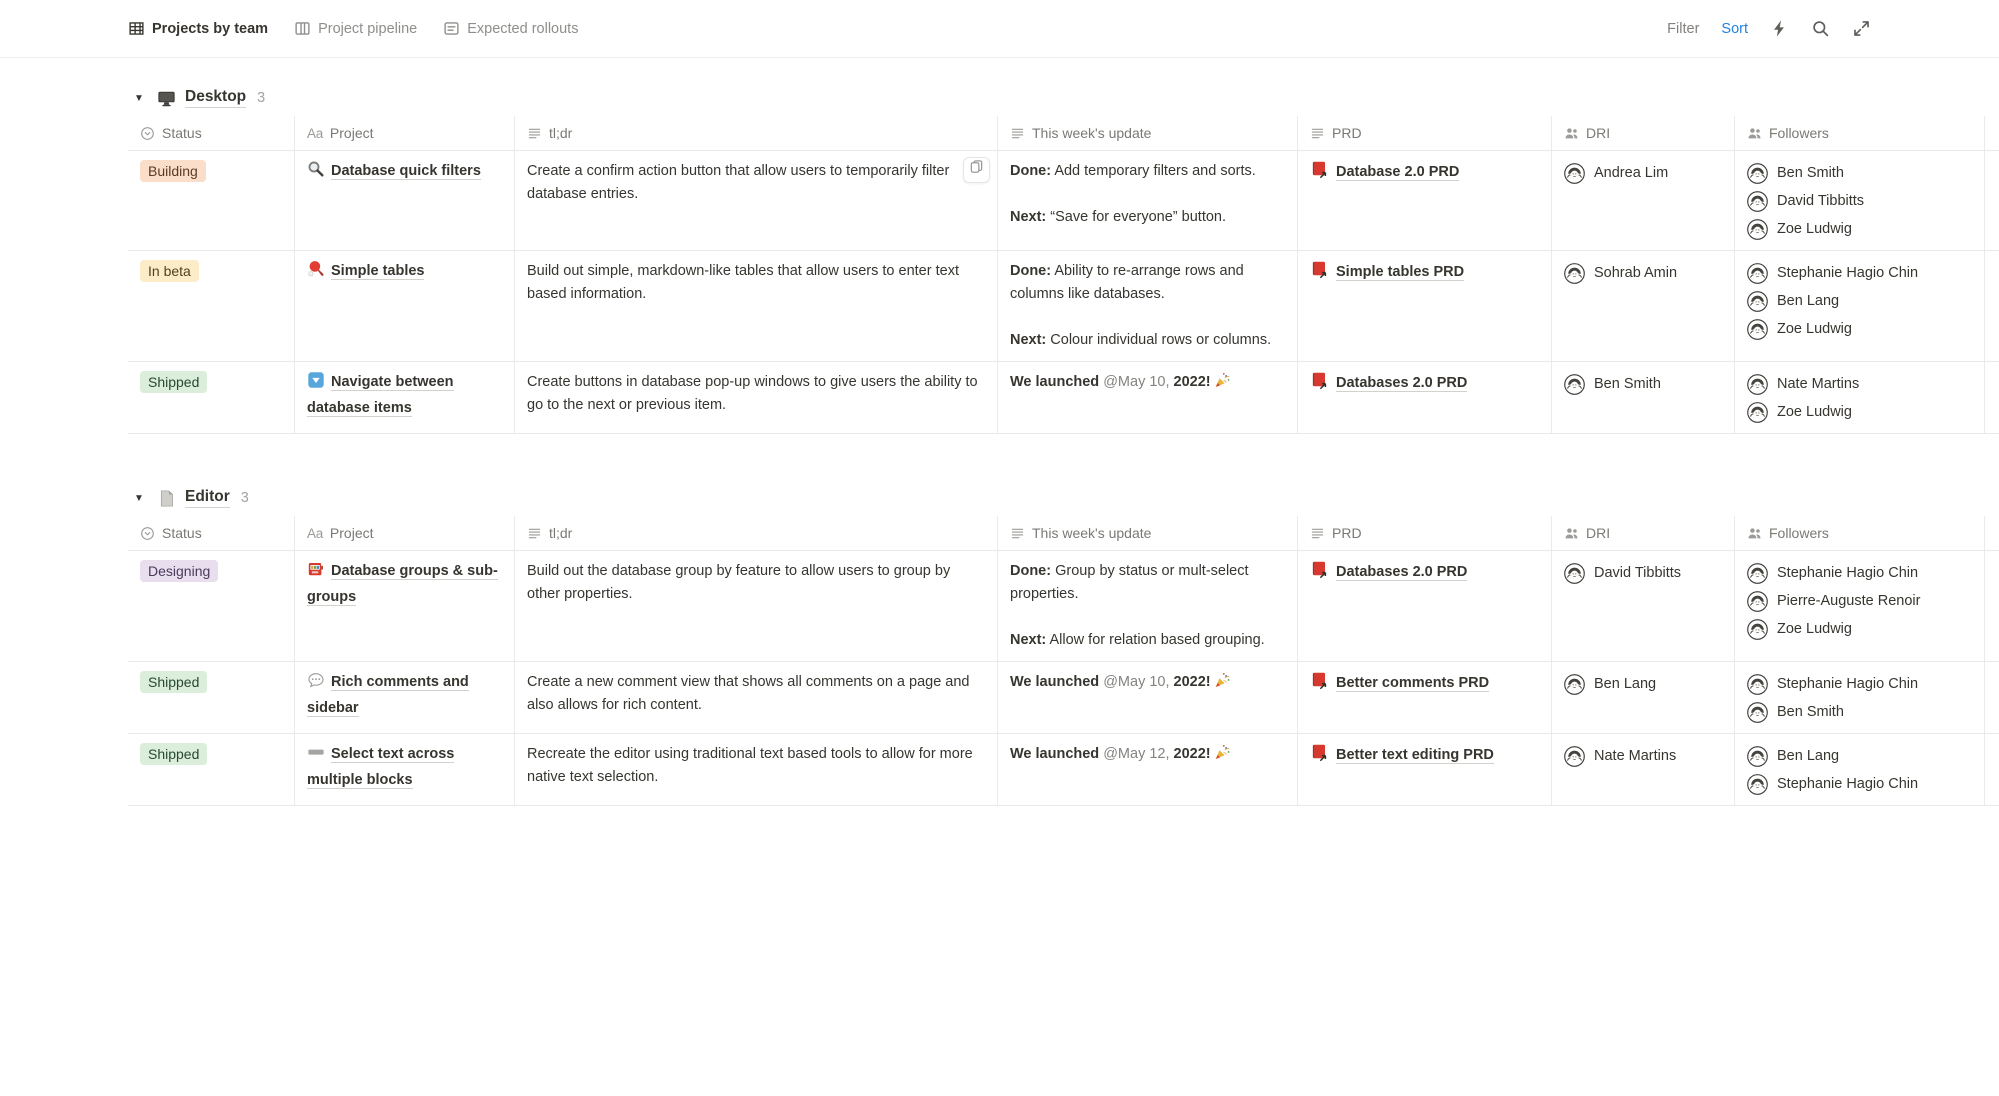 The width and height of the screenshot is (1999, 1096). What do you see at coordinates (1317, 533) in the screenshot?
I see `text-icon` at bounding box center [1317, 533].